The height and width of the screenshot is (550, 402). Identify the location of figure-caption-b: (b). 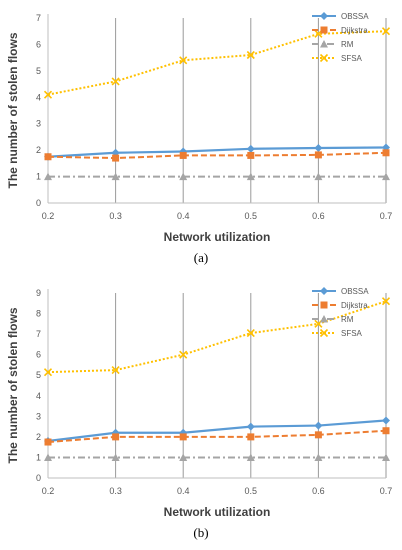
(200, 532).